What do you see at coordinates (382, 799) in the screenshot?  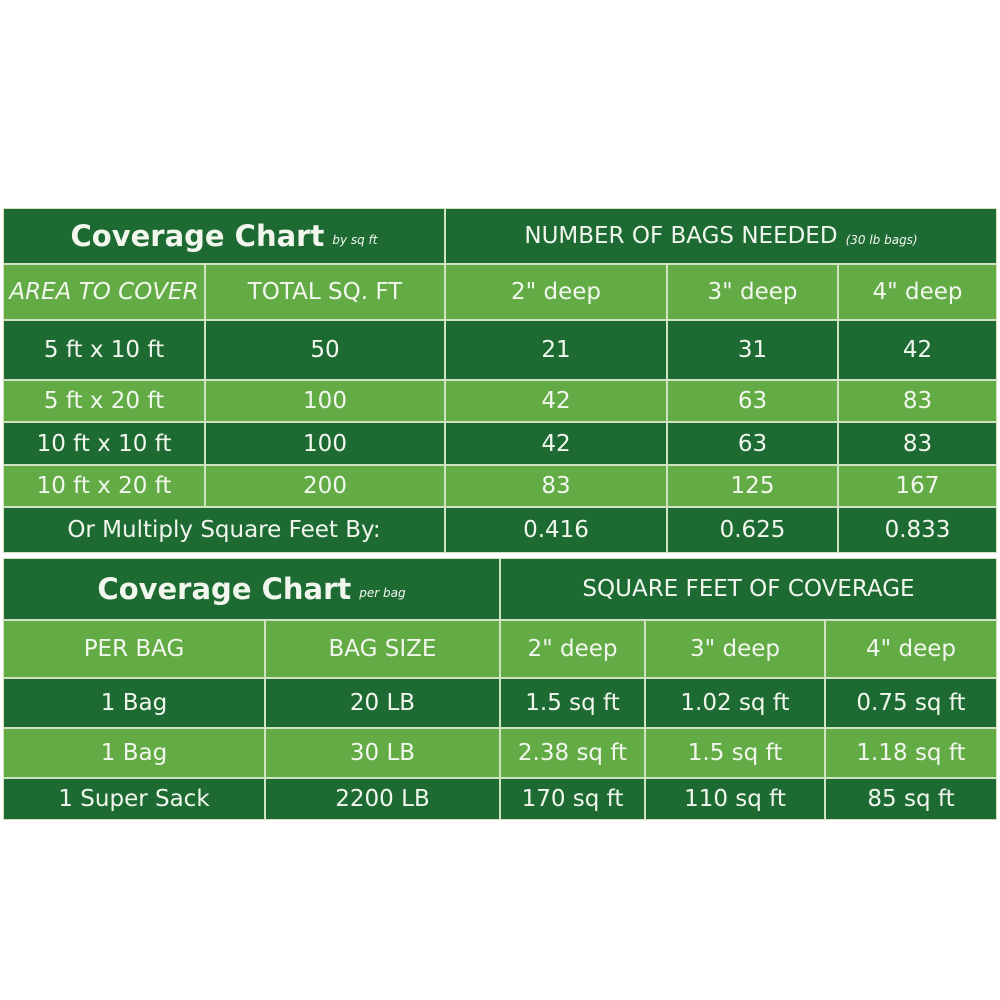 I see `table-cell: 2200 LB` at bounding box center [382, 799].